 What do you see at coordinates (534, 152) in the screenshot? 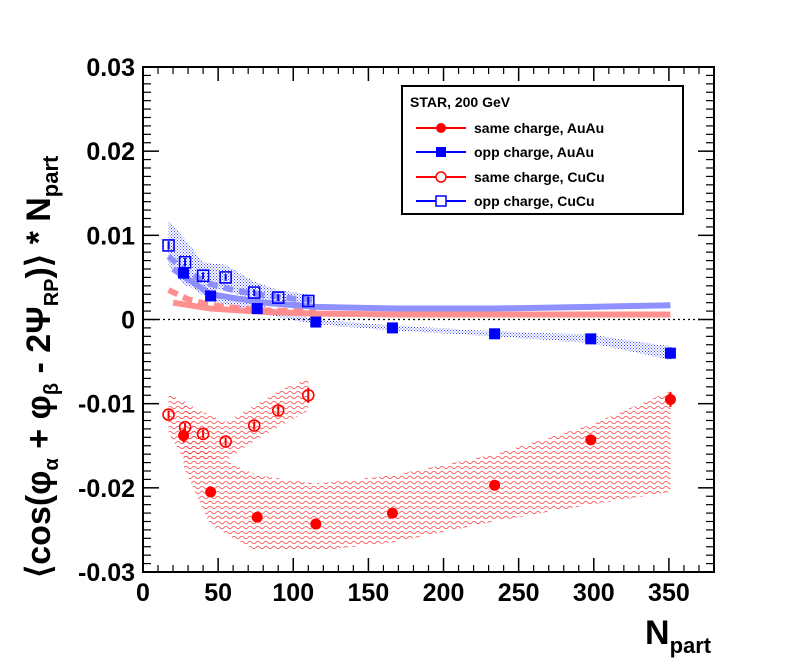
I see `legend-label-opp-auau: opp charge, AuAu` at bounding box center [534, 152].